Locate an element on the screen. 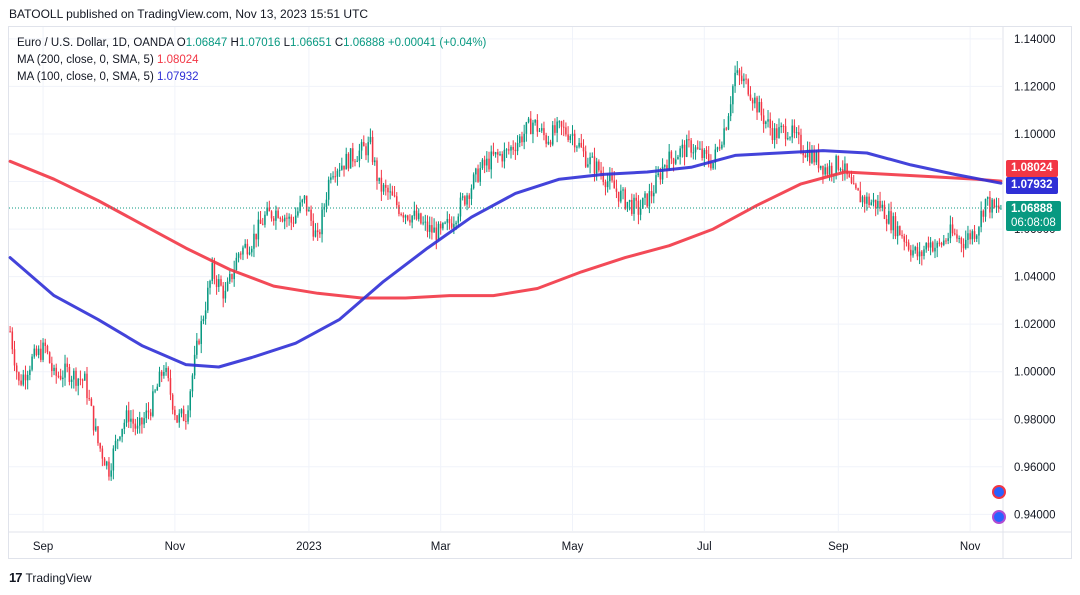  legend-low: 1.06651 is located at coordinates (311, 43).